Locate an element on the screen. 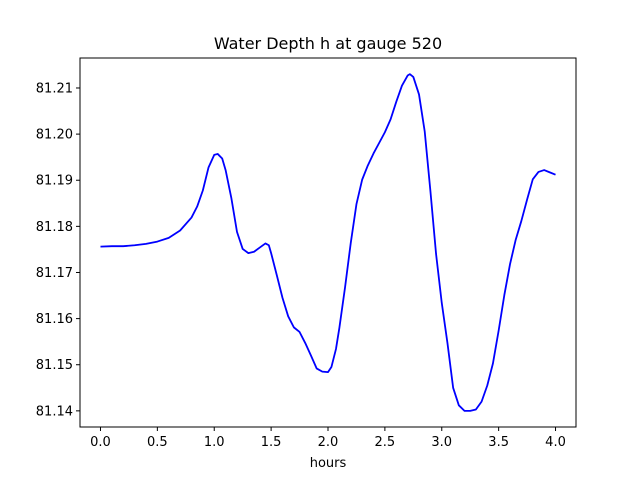  y-tick-label: 81.20 is located at coordinates (54, 135).